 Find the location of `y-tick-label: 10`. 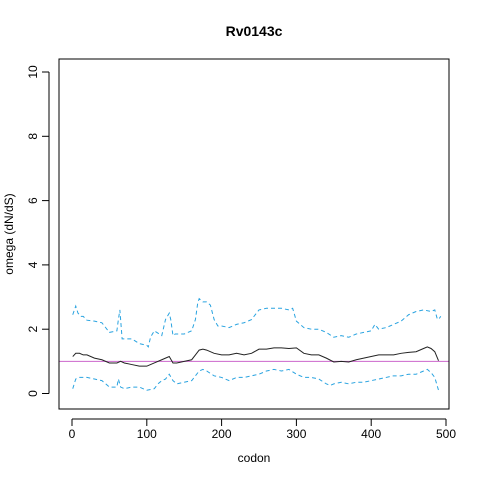

y-tick-label: 10 is located at coordinates (33, 72).